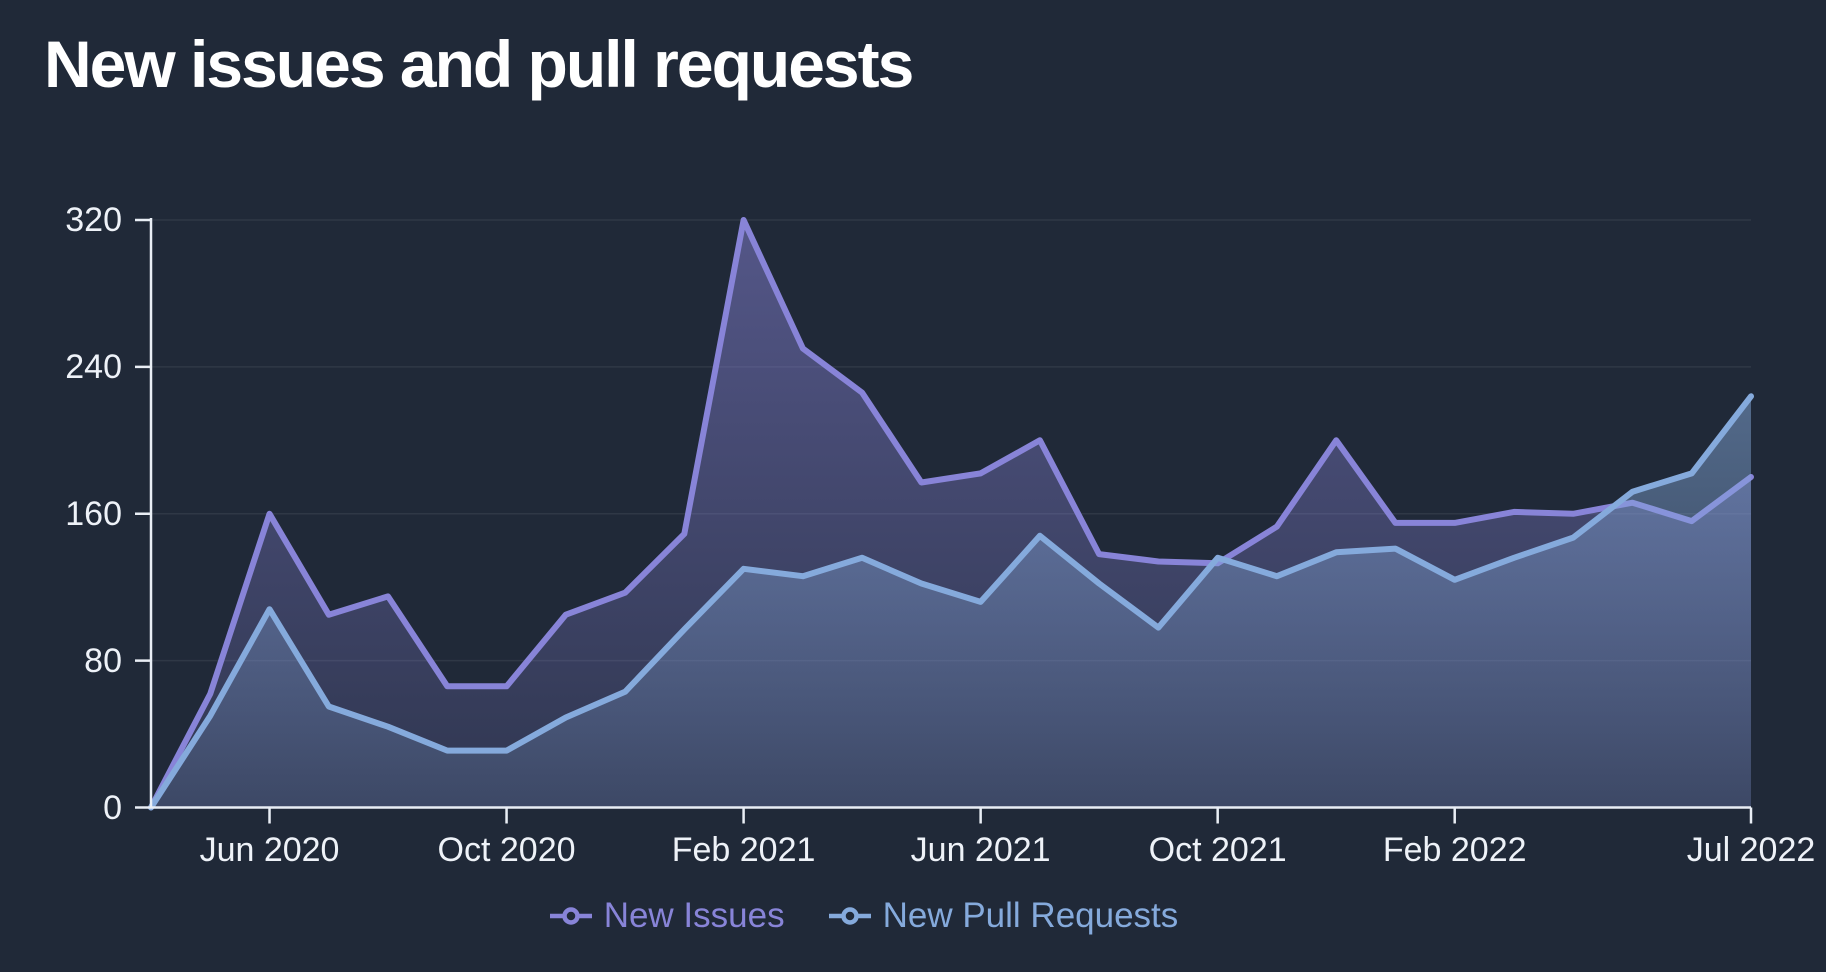 The height and width of the screenshot is (972, 1826). Describe the element at coordinates (1030, 915) in the screenshot. I see `legend-label: New Pull Requests` at that location.